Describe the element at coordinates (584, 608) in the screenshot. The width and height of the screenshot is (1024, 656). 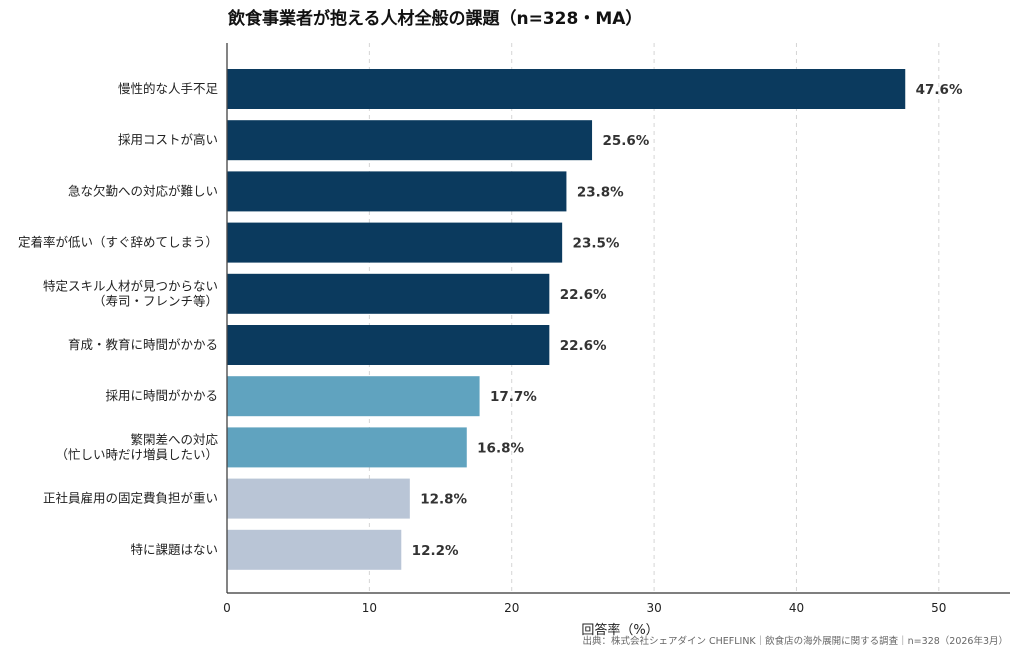
I see `x-tick-labels: 0 10 20 30 40 50` at that location.